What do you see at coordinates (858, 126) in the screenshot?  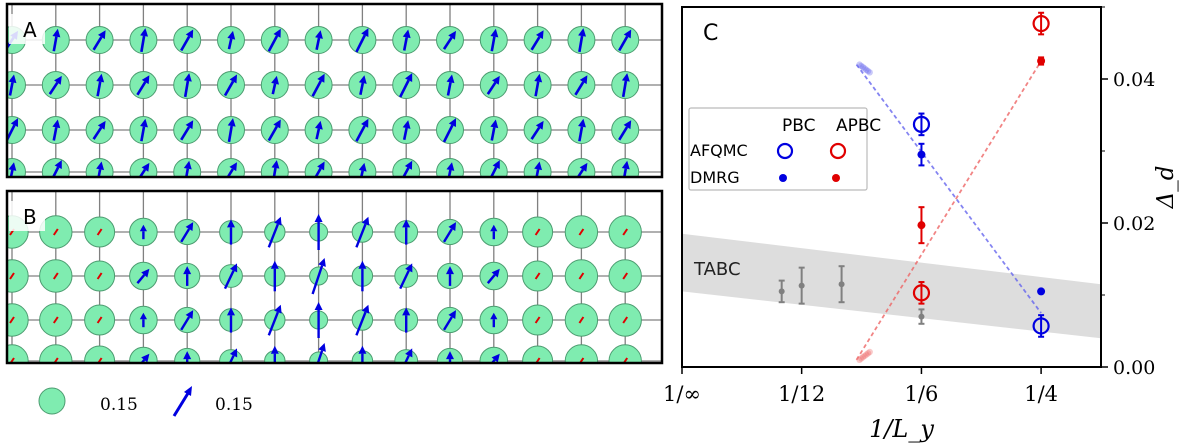 I see `legend-column-header: APBC` at bounding box center [858, 126].